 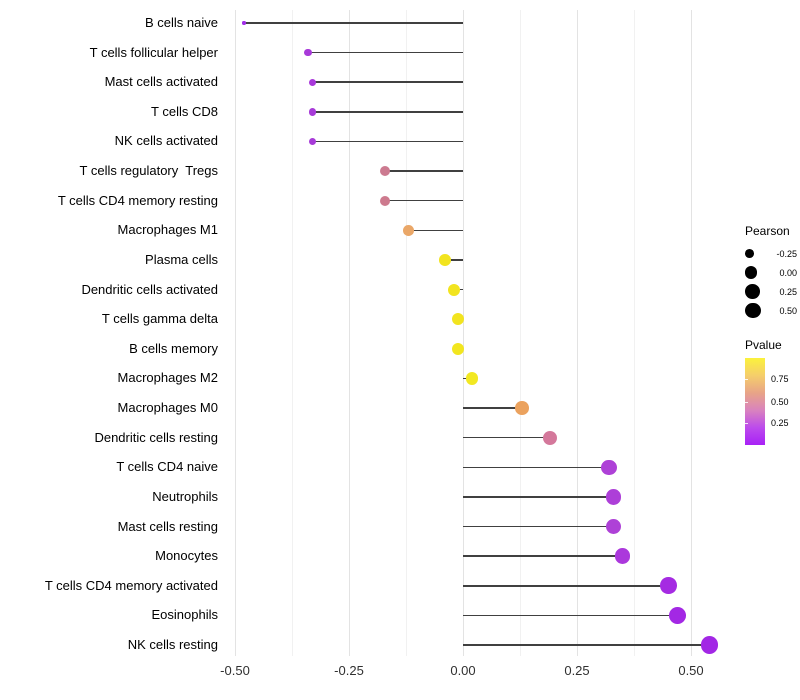 What do you see at coordinates (771, 253) in the screenshot?
I see `pearson-legend-item: -0.25` at bounding box center [771, 253].